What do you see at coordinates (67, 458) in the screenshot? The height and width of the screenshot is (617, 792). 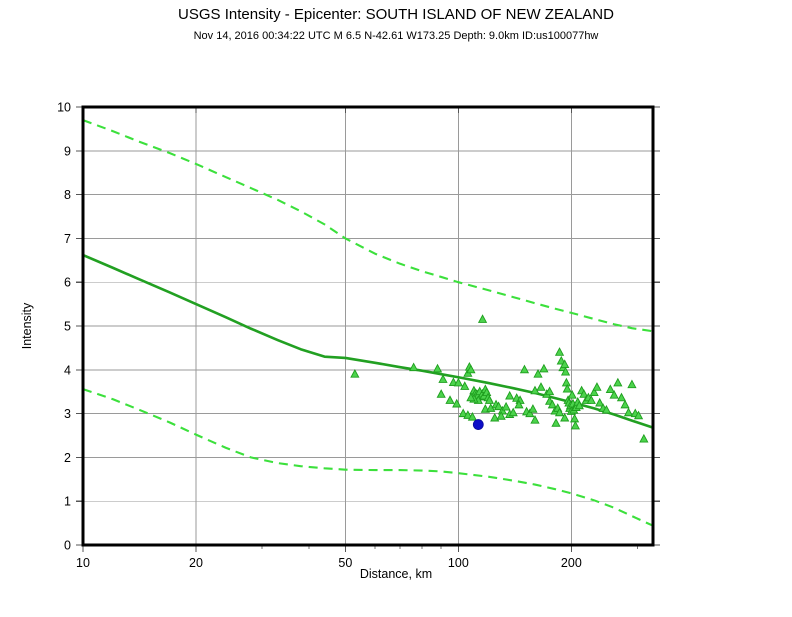 I see `y-tick-label: 2` at bounding box center [67, 458].